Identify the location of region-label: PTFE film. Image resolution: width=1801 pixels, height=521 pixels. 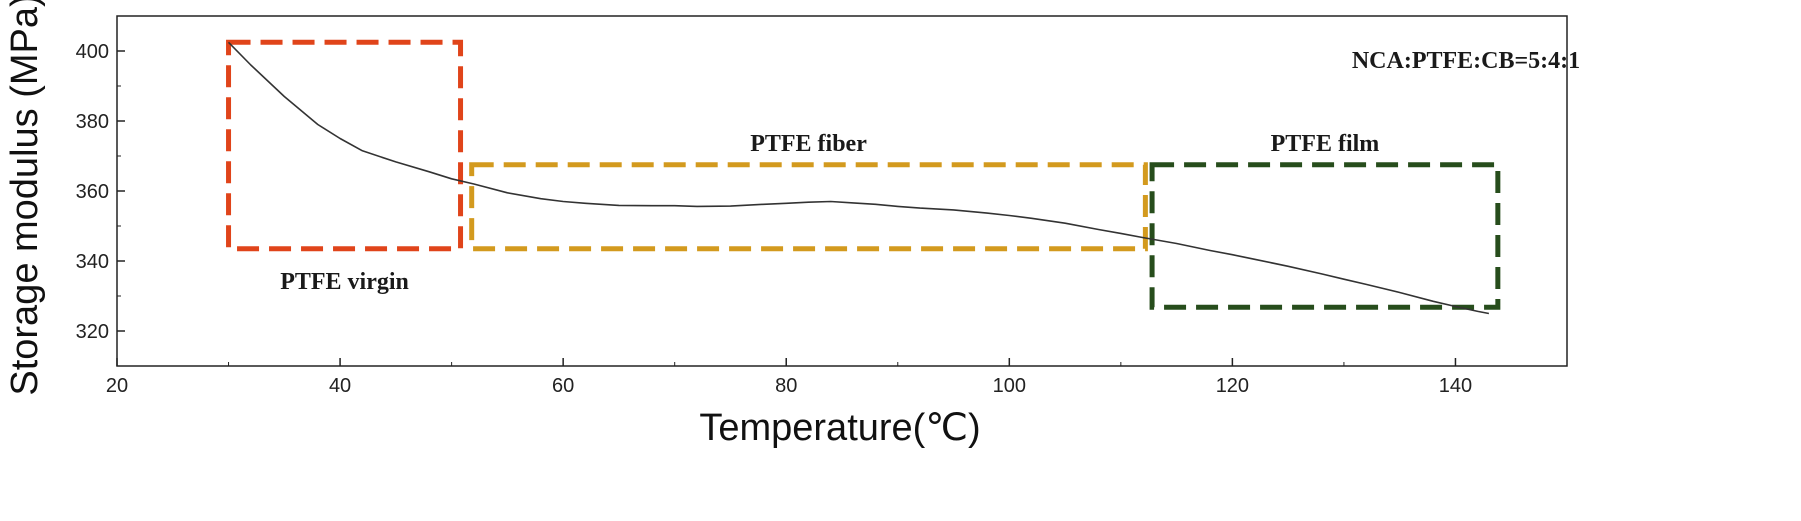
(1325, 144).